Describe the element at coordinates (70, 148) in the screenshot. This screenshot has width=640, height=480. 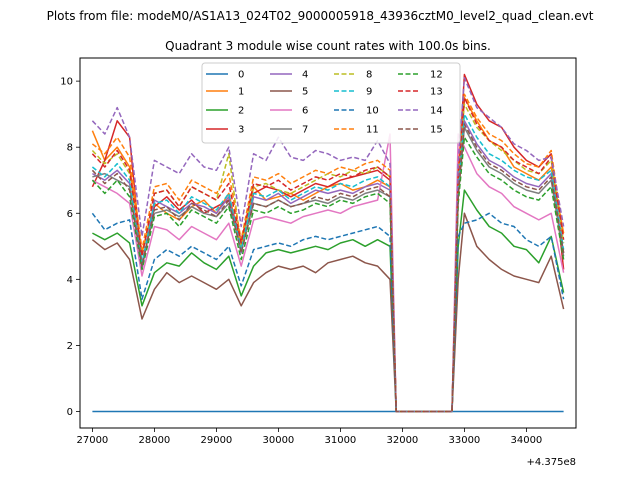
I see `y-tick-label: 8` at that location.